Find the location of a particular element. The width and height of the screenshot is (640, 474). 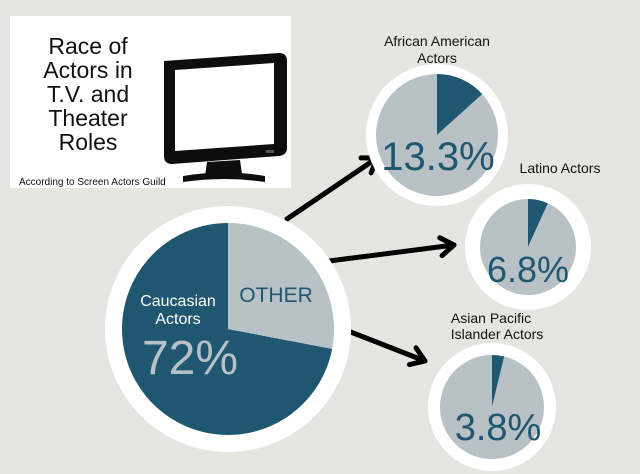

title-line: Theater is located at coordinates (88, 118).